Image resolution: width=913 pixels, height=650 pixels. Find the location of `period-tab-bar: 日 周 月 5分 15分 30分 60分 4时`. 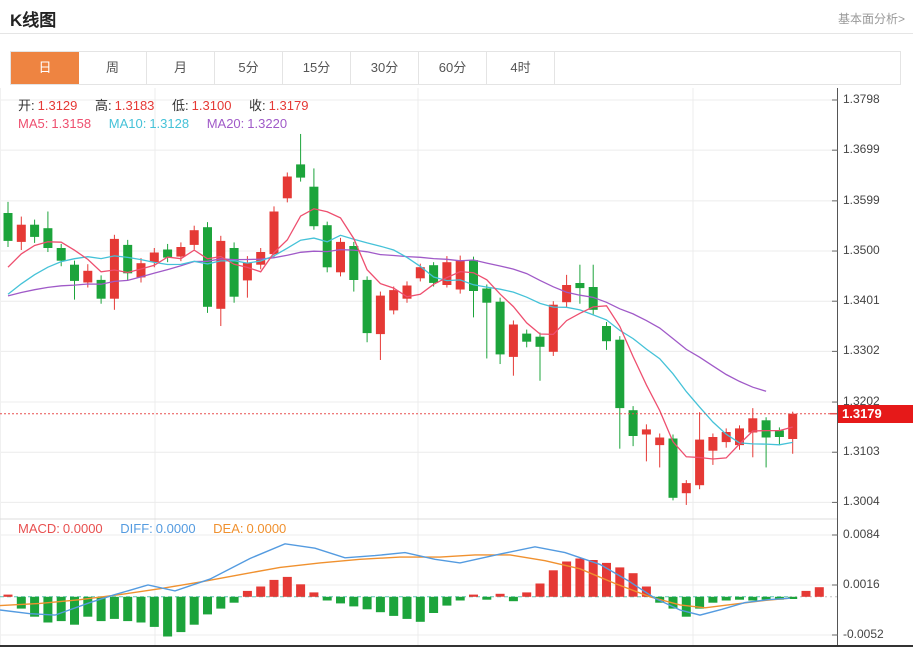

period-tab-bar: 日 周 月 5分 15分 30分 60分 4时 is located at coordinates (455, 68).